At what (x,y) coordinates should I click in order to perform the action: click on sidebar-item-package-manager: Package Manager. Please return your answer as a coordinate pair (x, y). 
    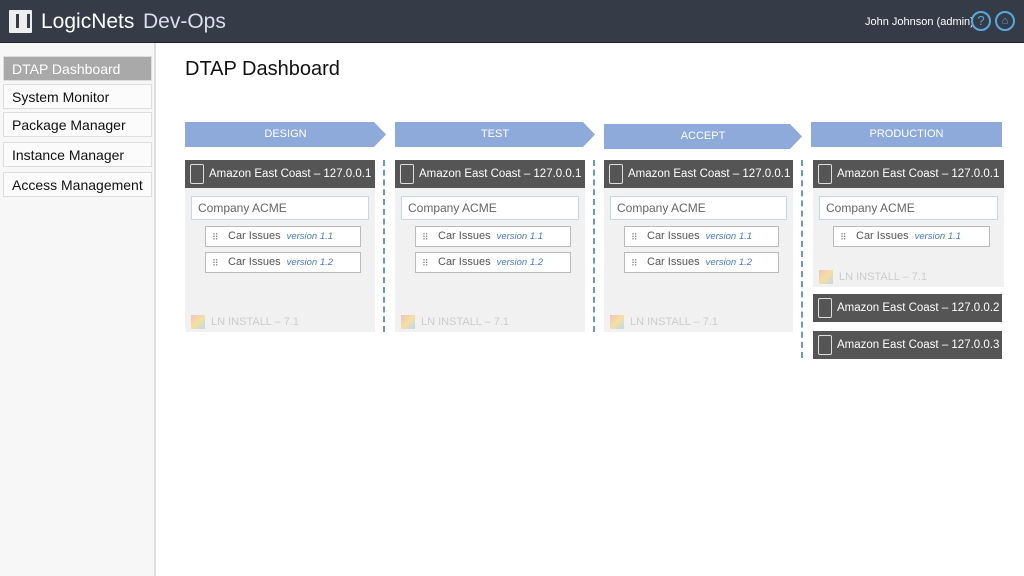
    Looking at the image, I should click on (77, 124).